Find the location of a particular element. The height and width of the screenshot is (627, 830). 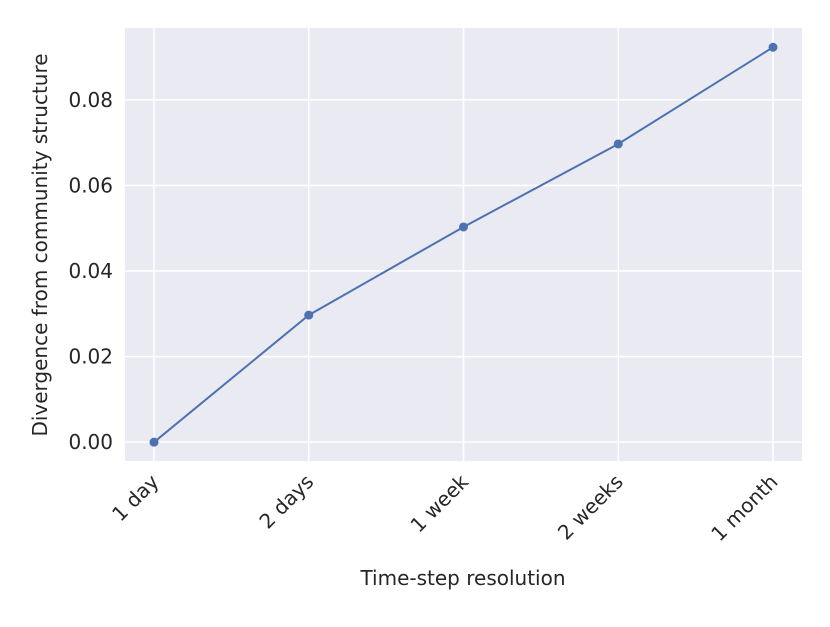

x-tick-label: 2 weeks is located at coordinates (590, 507).